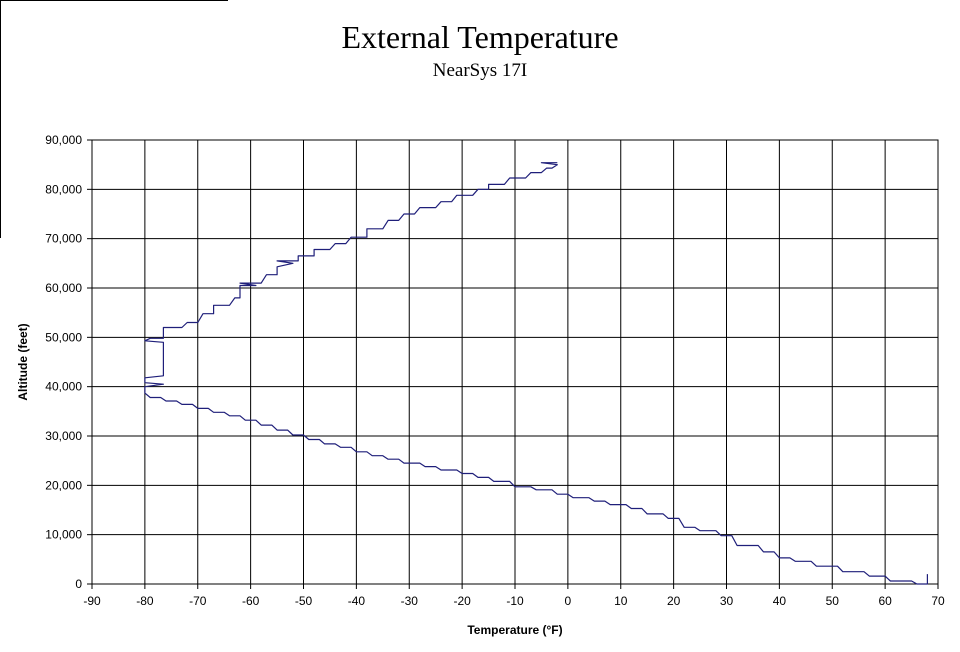  What do you see at coordinates (357, 601) in the screenshot?
I see `x-tick-label: -40` at bounding box center [357, 601].